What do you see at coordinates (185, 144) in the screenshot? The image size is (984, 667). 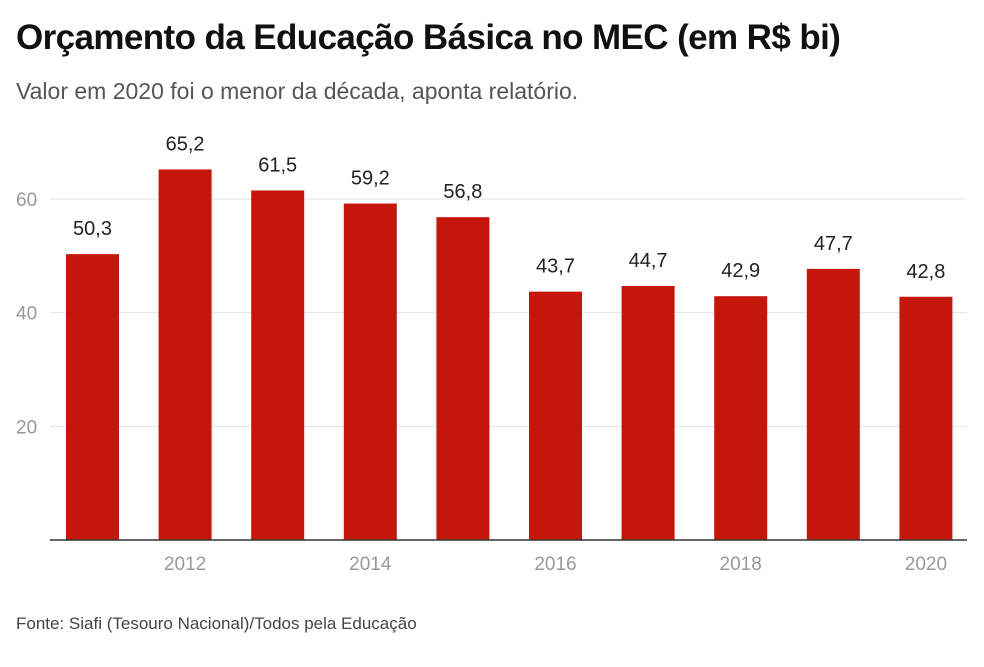 I see `value-label-2012: 65,2` at bounding box center [185, 144].